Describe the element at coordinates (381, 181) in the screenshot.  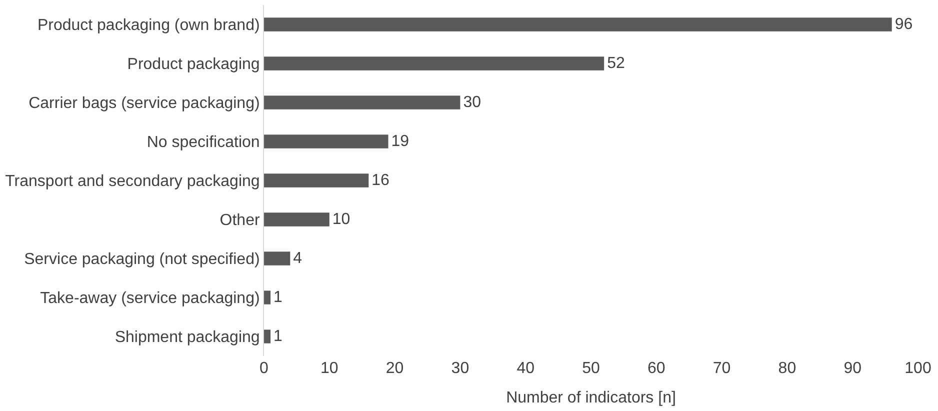
I see `data-label: 16` at that location.